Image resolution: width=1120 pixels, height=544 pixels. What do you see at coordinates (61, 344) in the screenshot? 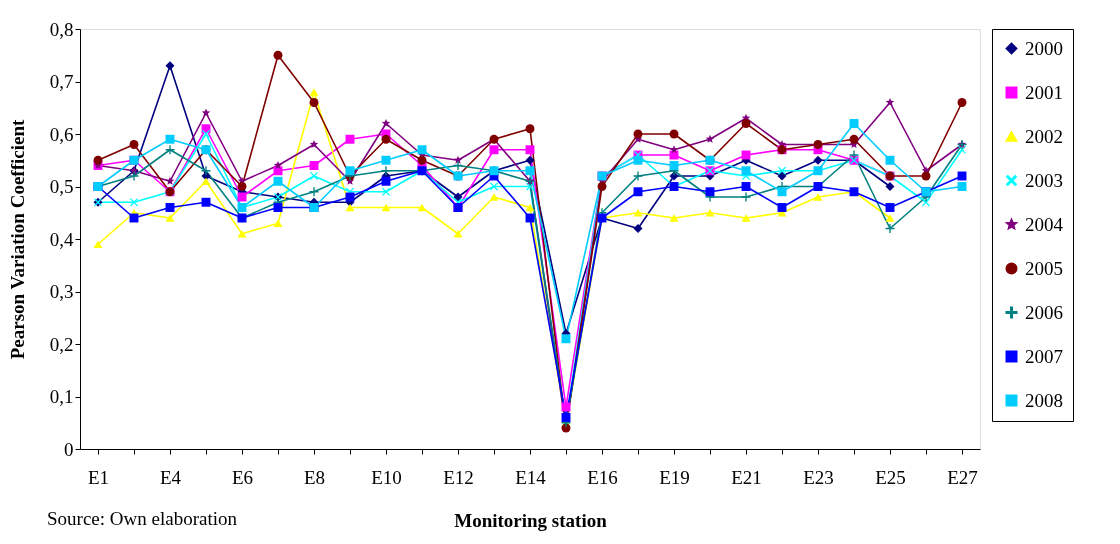
I see `y-tick-label: 0,2` at bounding box center [61, 344].